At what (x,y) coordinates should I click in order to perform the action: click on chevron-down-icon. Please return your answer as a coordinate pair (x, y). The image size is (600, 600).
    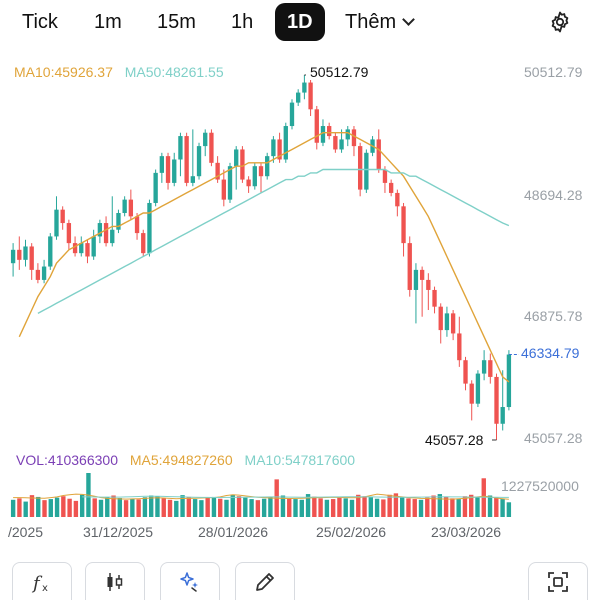
    Looking at the image, I should click on (408, 19).